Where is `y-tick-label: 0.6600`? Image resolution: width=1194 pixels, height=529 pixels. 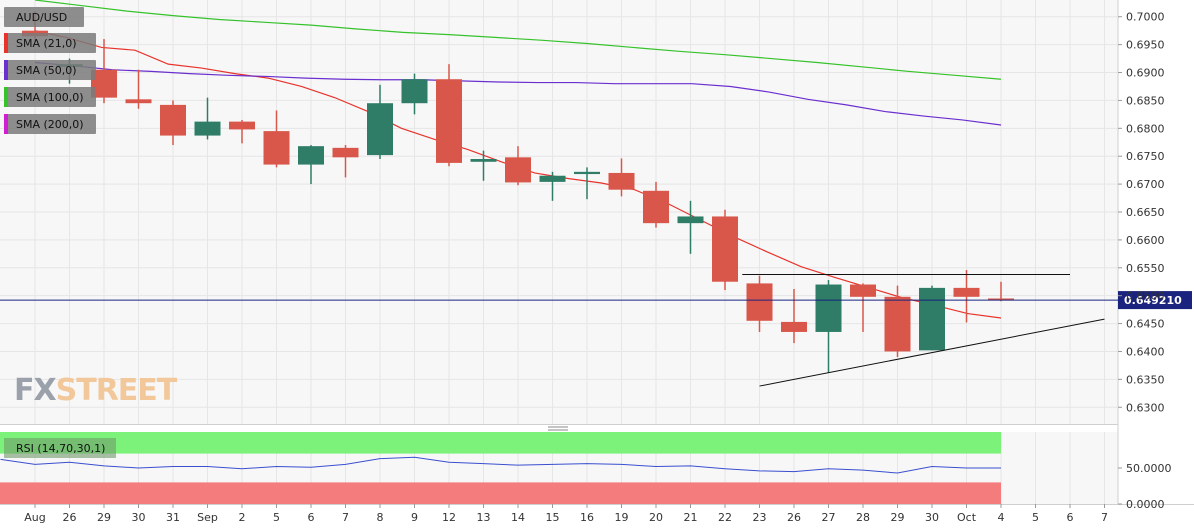 y-tick-label: 0.6600 is located at coordinates (1145, 240).